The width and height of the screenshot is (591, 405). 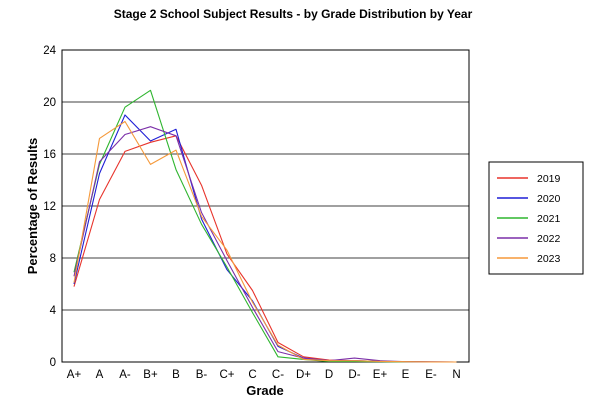 I want to click on legend-label-2023: 2023, so click(x=549, y=259).